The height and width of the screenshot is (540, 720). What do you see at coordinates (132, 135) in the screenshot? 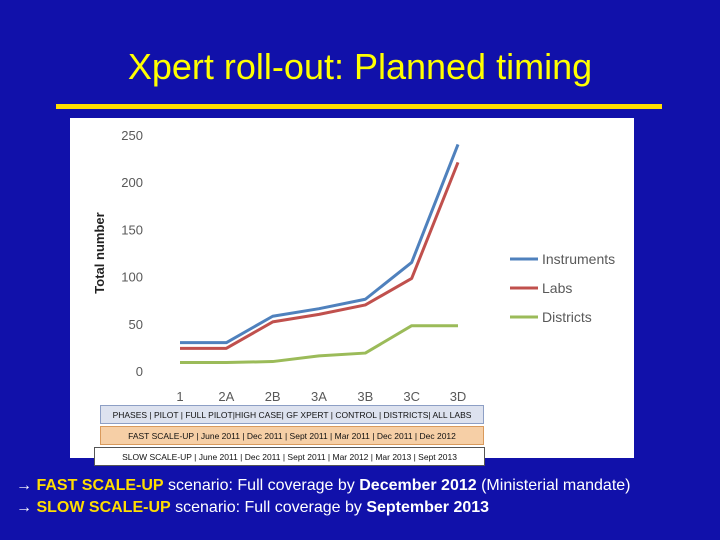
I see `y-tick-label: 250` at bounding box center [132, 135].